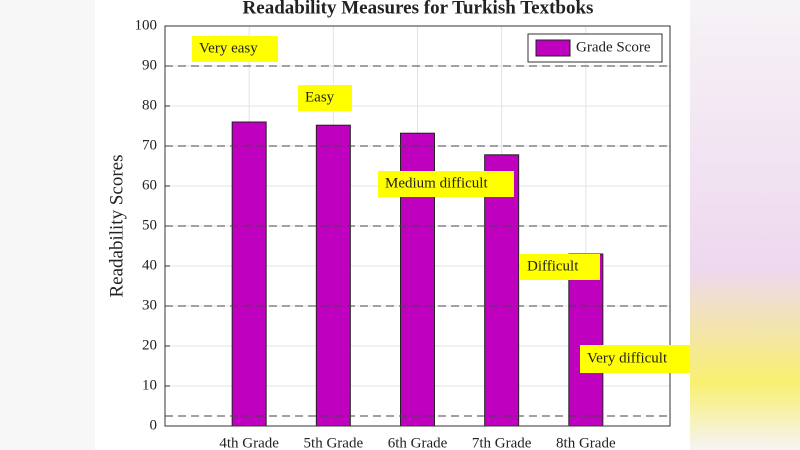  What do you see at coordinates (149, 345) in the screenshot?
I see `y-tick-label: 20` at bounding box center [149, 345].